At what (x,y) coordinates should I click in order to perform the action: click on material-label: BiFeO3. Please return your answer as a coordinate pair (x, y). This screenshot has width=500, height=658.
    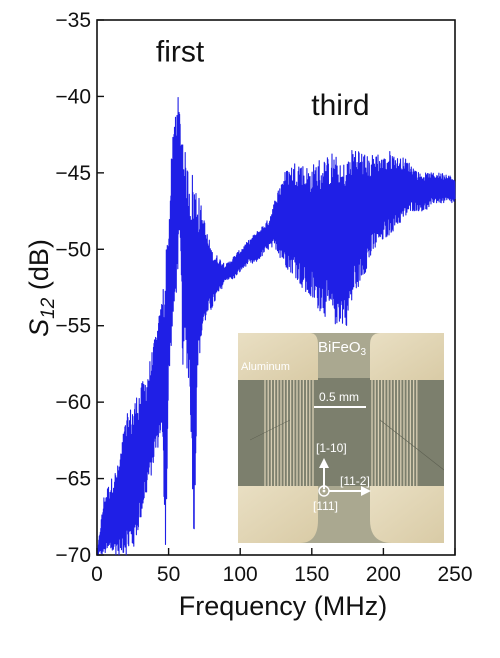
    Looking at the image, I should click on (342, 348).